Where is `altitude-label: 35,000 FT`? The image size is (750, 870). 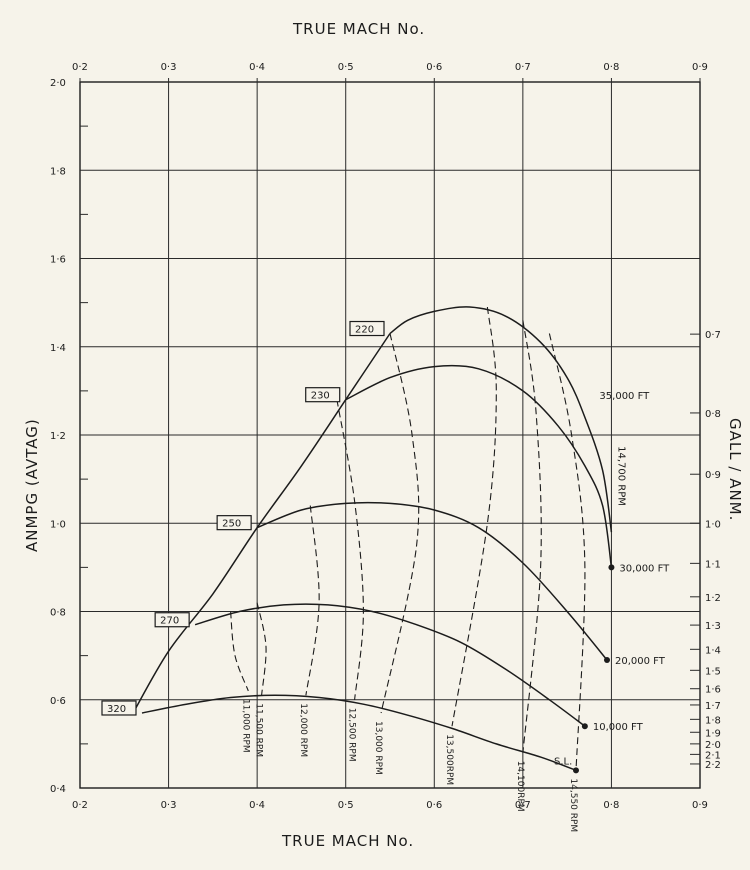
altitude-label: 35,000 FT is located at coordinates (624, 396).